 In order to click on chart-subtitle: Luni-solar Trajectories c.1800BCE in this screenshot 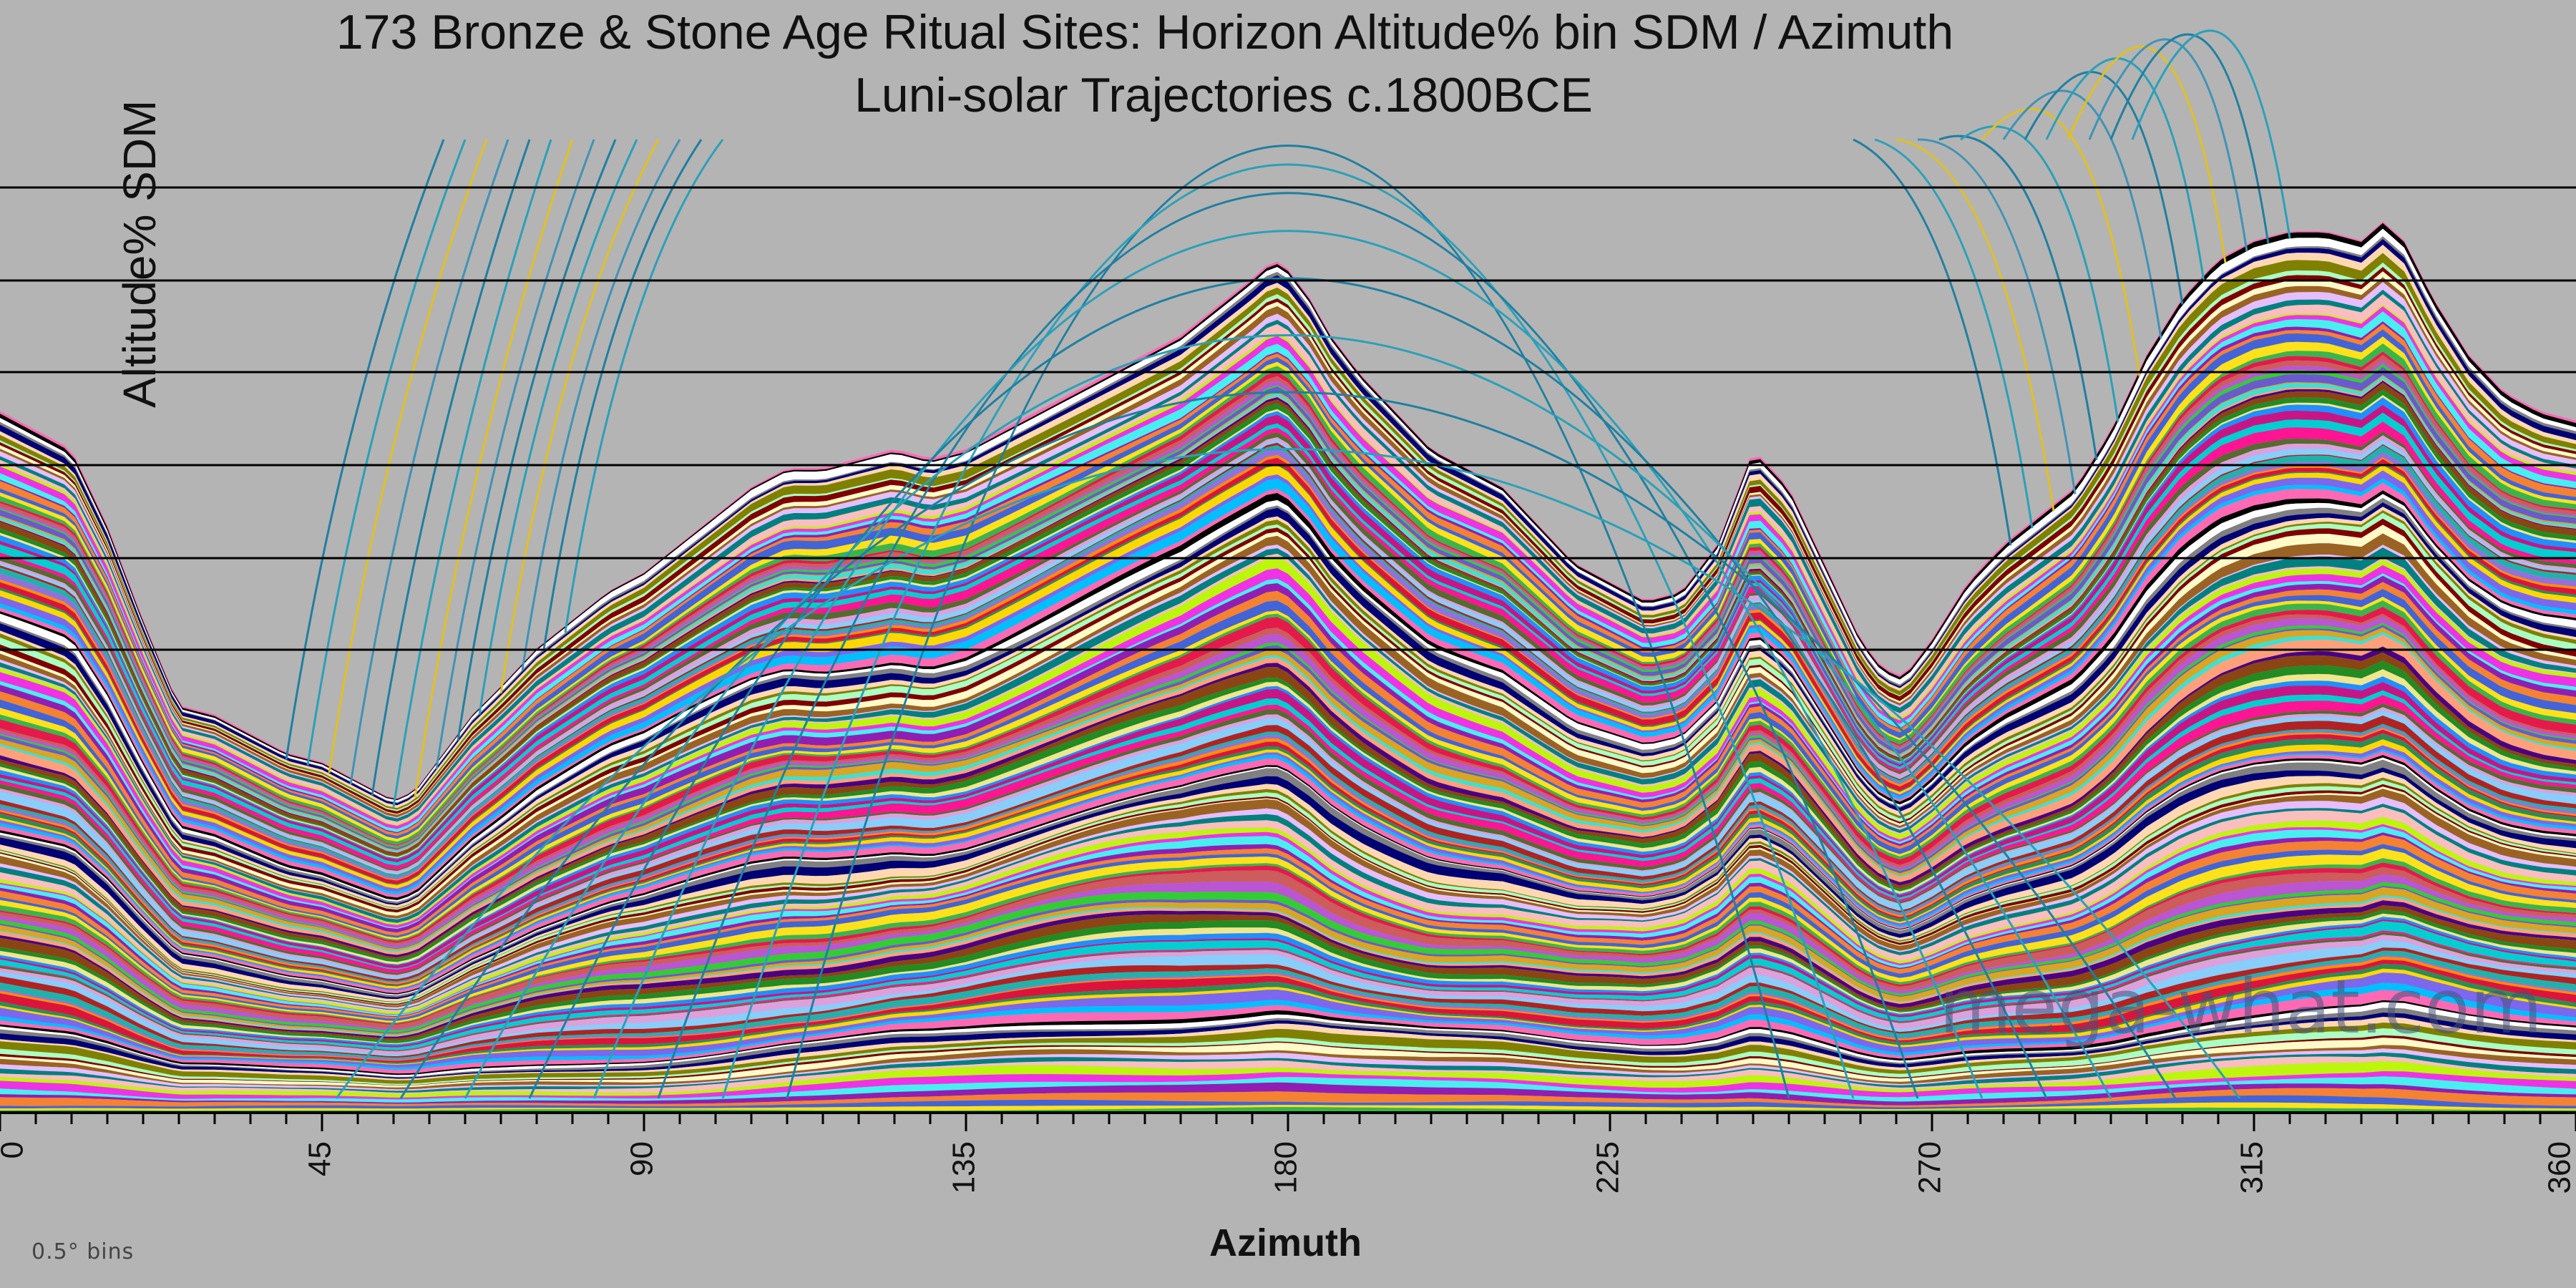, I will do `click(1223, 95)`.